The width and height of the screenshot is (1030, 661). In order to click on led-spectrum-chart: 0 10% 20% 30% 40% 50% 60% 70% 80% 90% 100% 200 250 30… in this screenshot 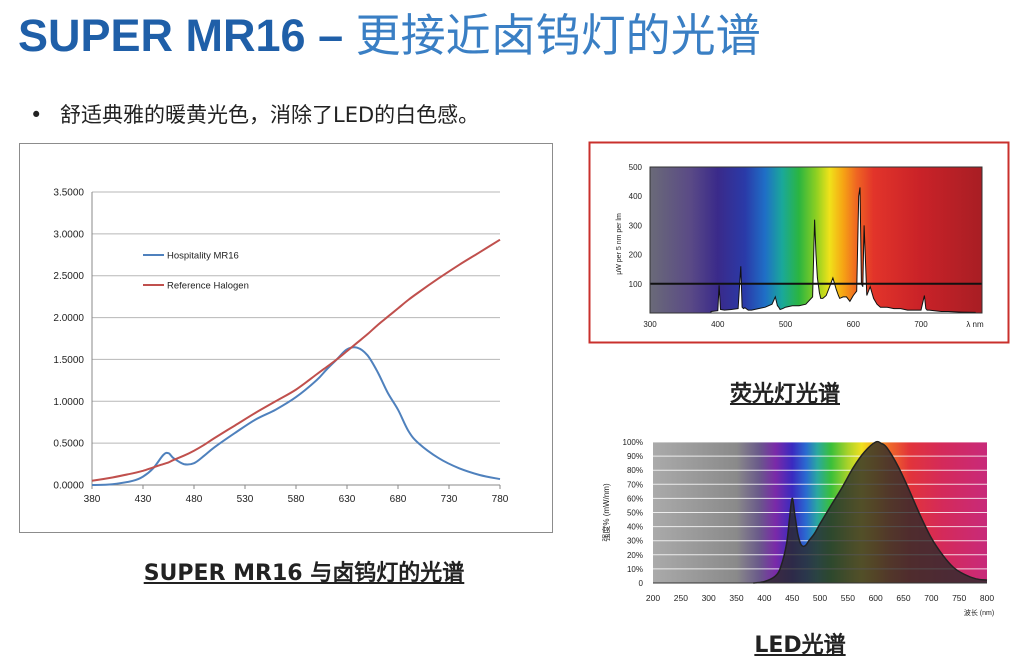, I will do `click(797, 527)`.